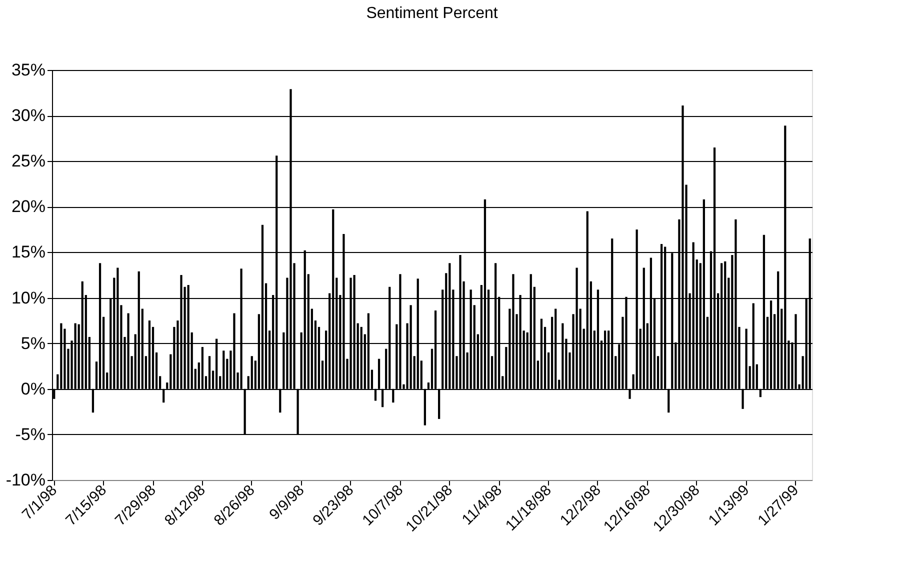 This screenshot has height=582, width=900. What do you see at coordinates (28, 298) in the screenshot?
I see `y-tick-label: 10%` at bounding box center [28, 298].